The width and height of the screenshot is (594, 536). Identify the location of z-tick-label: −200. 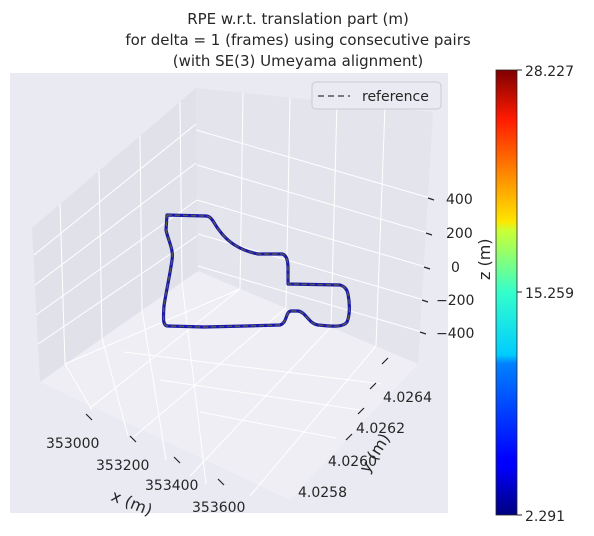
(455, 301).